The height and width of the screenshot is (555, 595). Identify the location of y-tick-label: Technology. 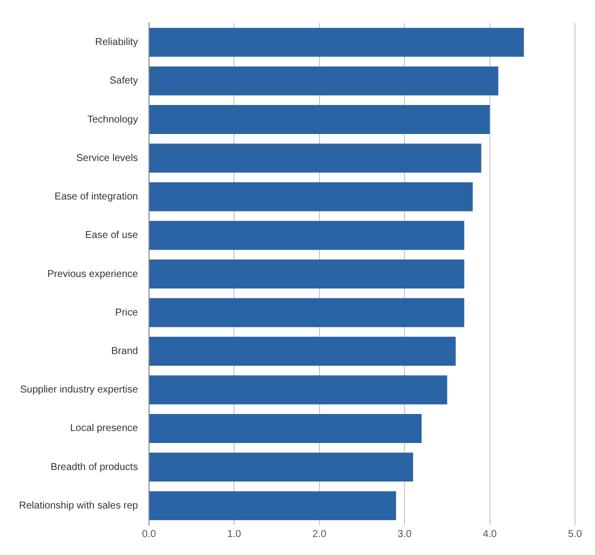
(112, 120).